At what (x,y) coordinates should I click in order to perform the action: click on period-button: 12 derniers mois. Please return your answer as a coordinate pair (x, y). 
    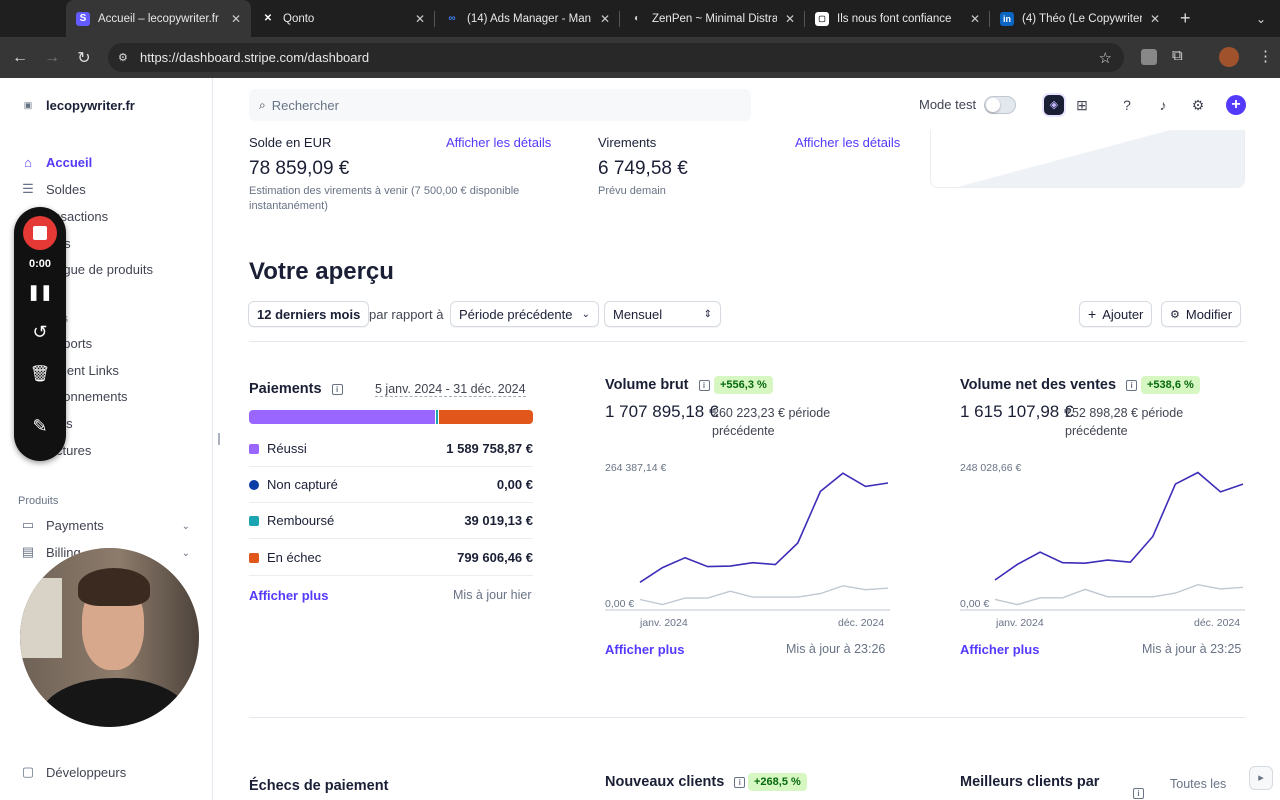
    Looking at the image, I should click on (309, 314).